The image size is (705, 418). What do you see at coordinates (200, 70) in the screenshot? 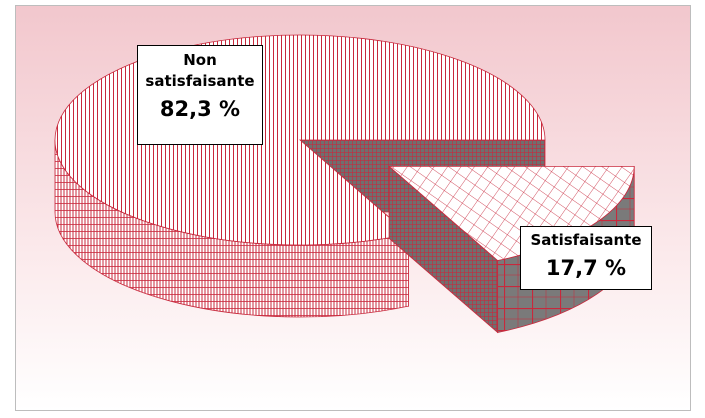
I see `category-label: Non satisfaisante` at bounding box center [200, 70].